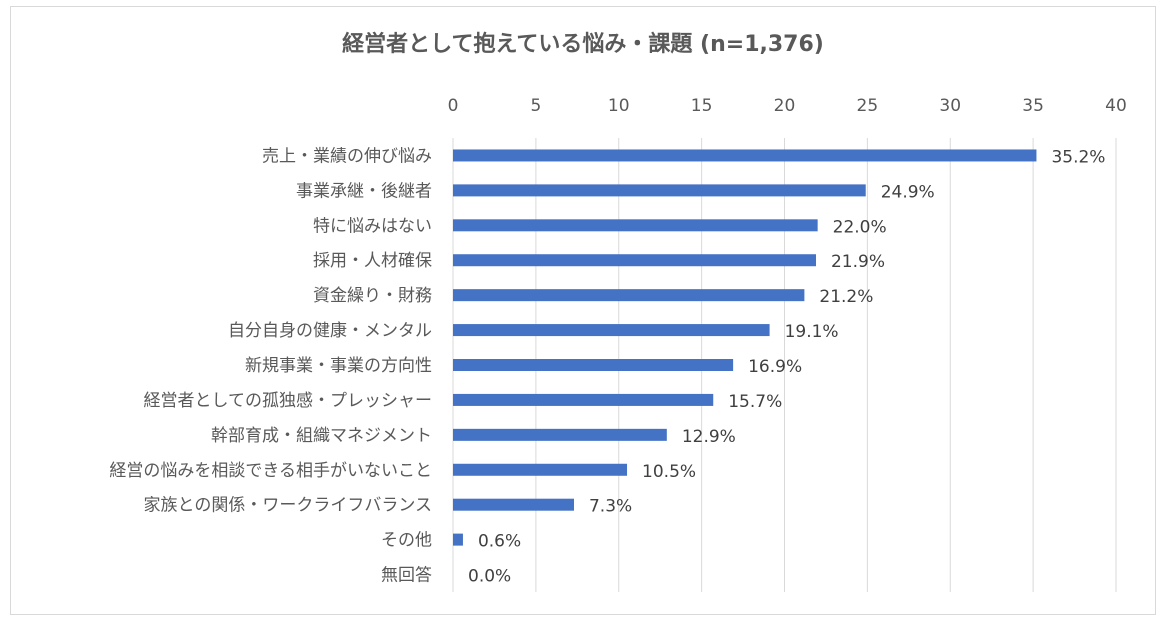 The width and height of the screenshot is (1166, 622). I want to click on category-label: 事業承継・後継者, so click(364, 191).